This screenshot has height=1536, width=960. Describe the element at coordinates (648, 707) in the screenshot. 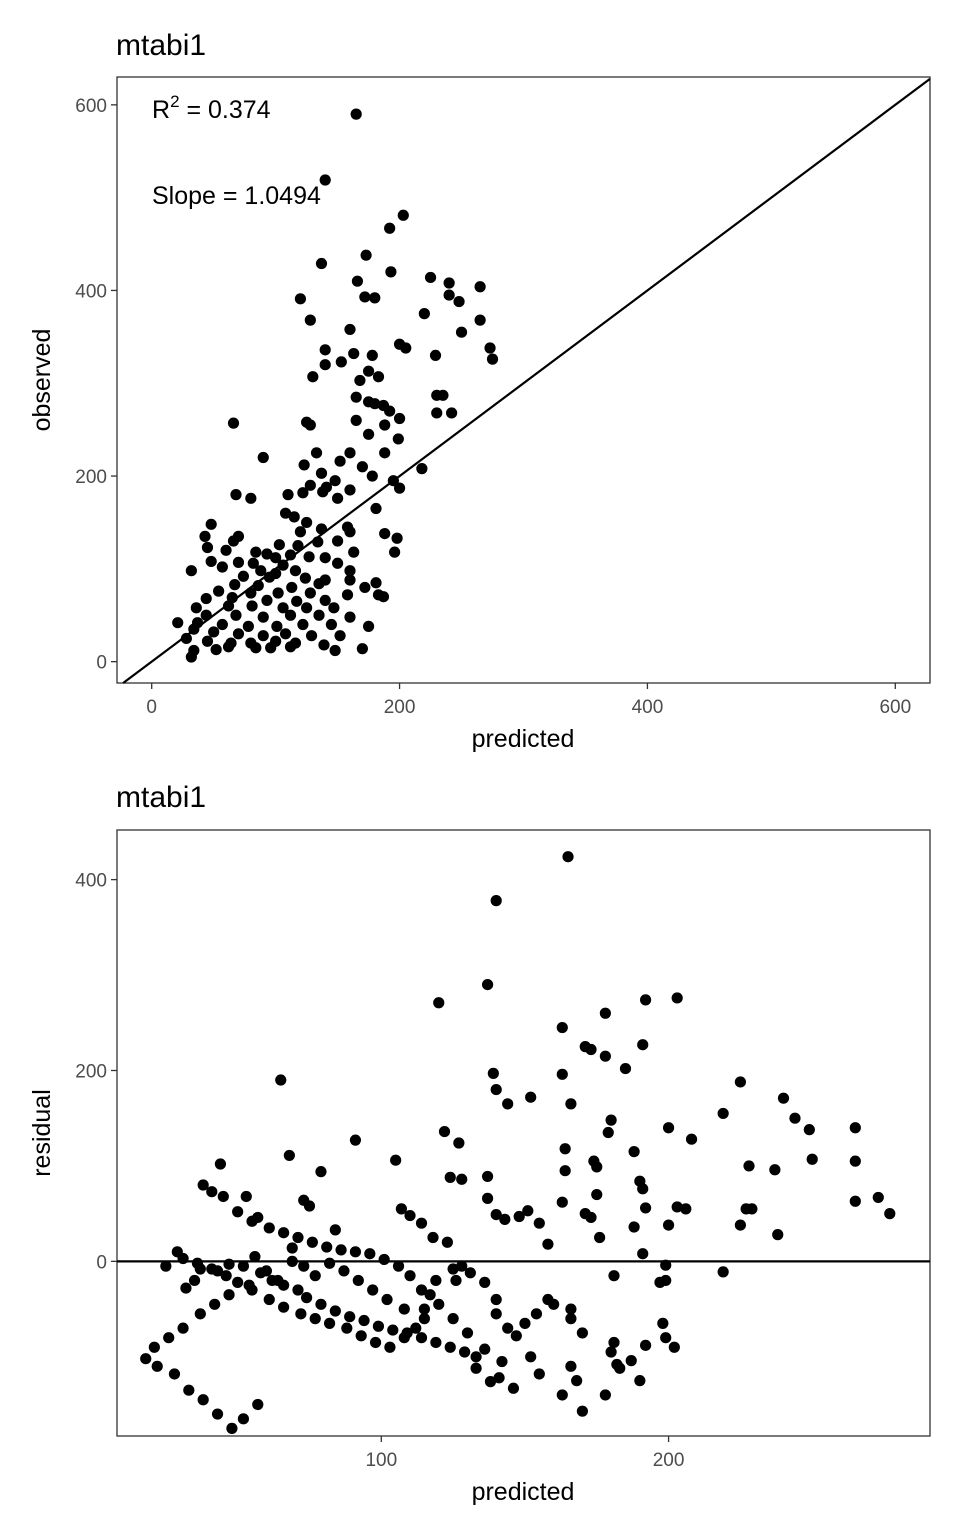

I see `x-tick-label: 400` at that location.